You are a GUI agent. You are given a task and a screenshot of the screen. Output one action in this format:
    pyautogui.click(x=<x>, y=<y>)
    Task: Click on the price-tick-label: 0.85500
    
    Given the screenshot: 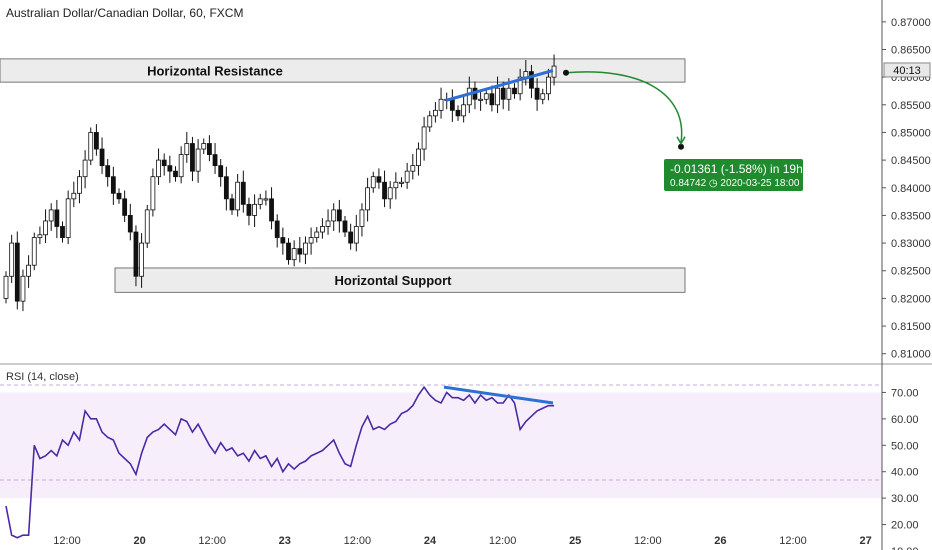 What is the action you would take?
    pyautogui.click(x=911, y=106)
    